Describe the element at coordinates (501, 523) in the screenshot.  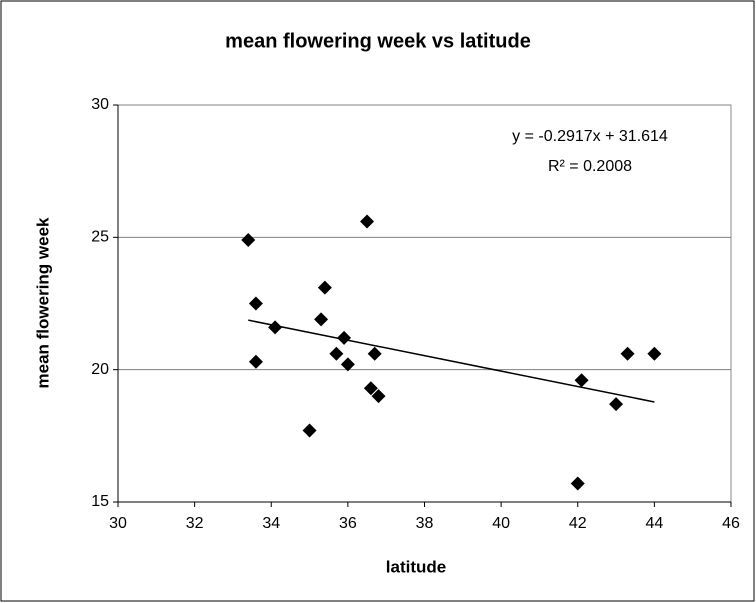
I see `x-tick-label: 40` at that location.